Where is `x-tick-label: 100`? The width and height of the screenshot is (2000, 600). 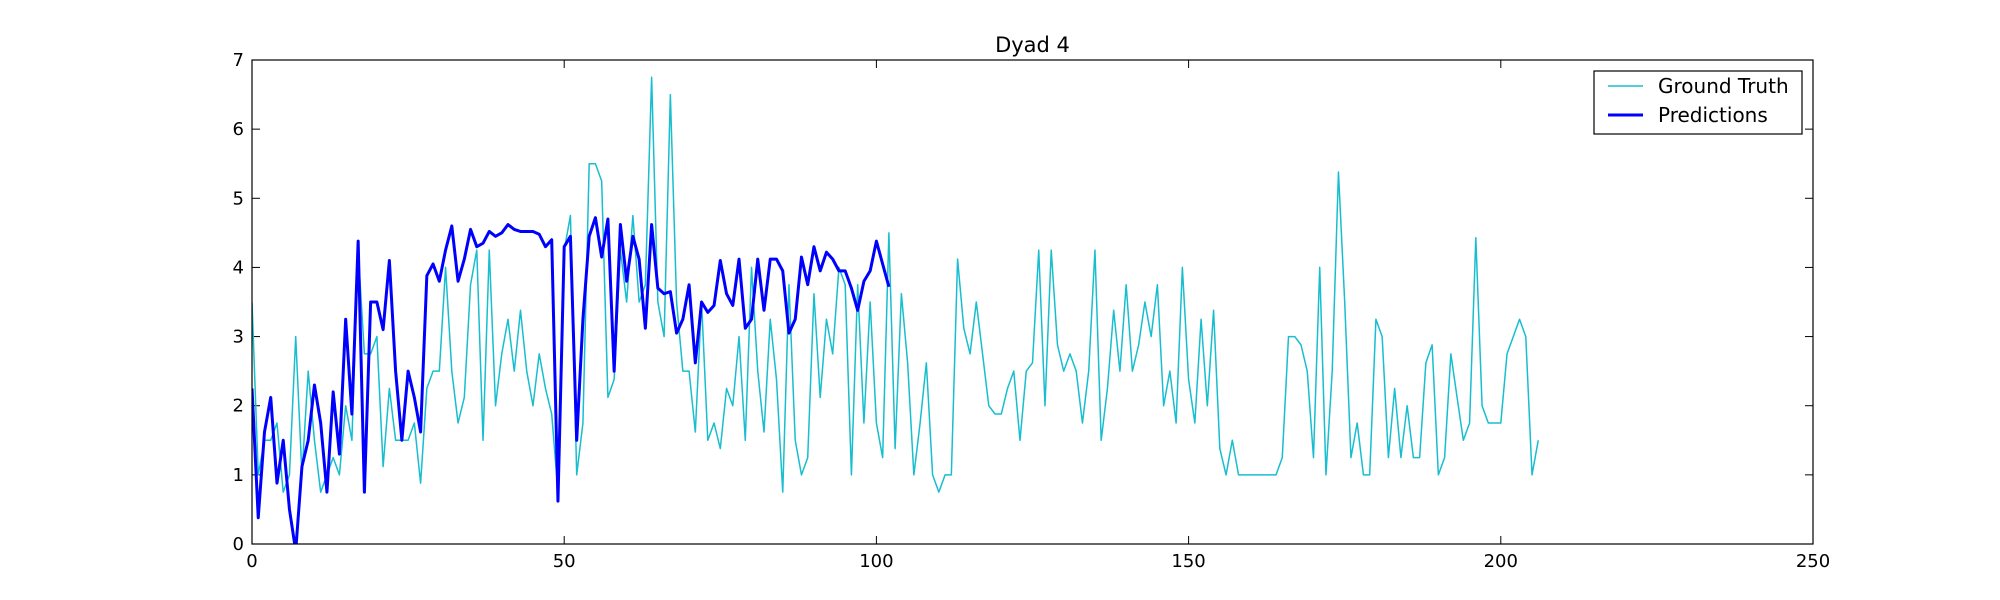 x-tick-label: 100 is located at coordinates (876, 561).